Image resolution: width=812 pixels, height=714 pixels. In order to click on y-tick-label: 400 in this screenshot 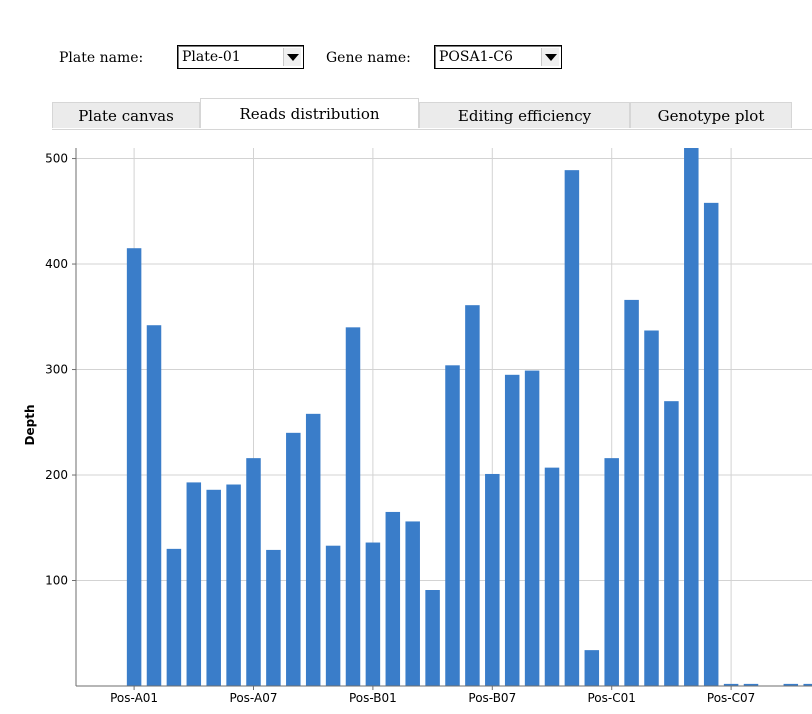, I will do `click(56, 264)`.